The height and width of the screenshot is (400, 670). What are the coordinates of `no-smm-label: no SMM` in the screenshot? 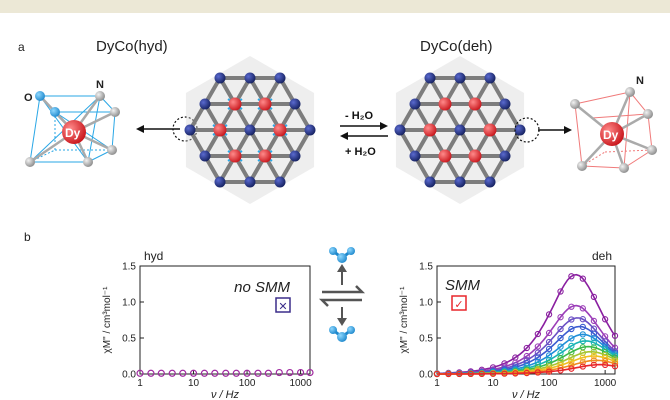 It's located at (262, 287).